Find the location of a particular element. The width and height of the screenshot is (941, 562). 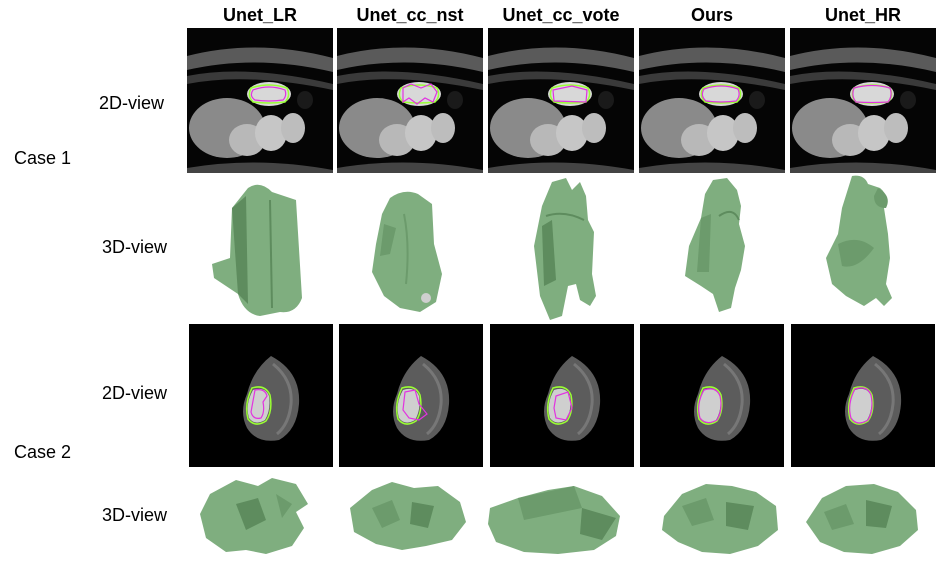

case-1-2d-view-label: 2D-view is located at coordinates (132, 103).